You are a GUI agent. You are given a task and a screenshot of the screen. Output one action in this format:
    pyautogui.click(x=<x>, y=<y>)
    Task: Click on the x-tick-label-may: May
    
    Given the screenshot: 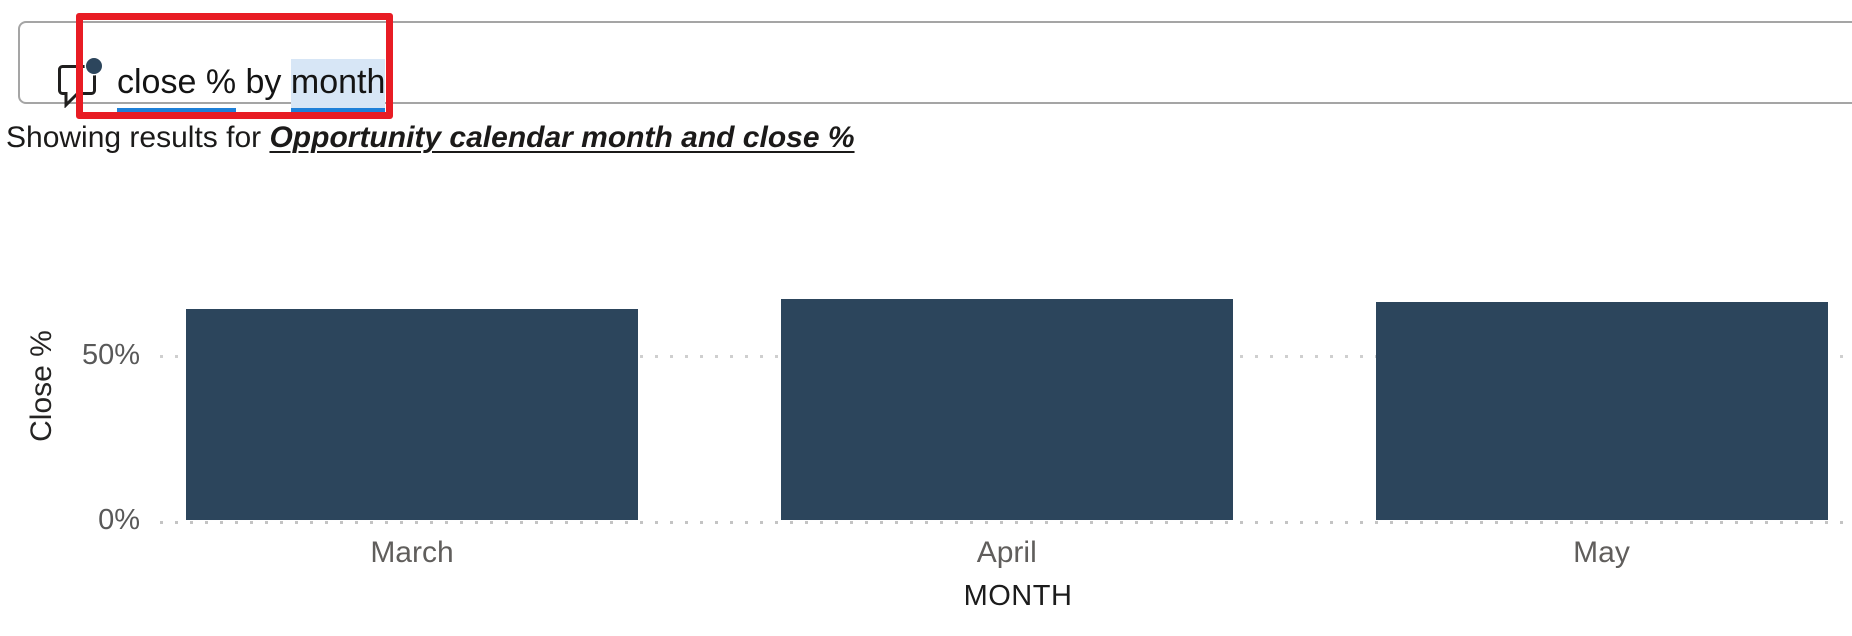 What is the action you would take?
    pyautogui.click(x=1601, y=552)
    